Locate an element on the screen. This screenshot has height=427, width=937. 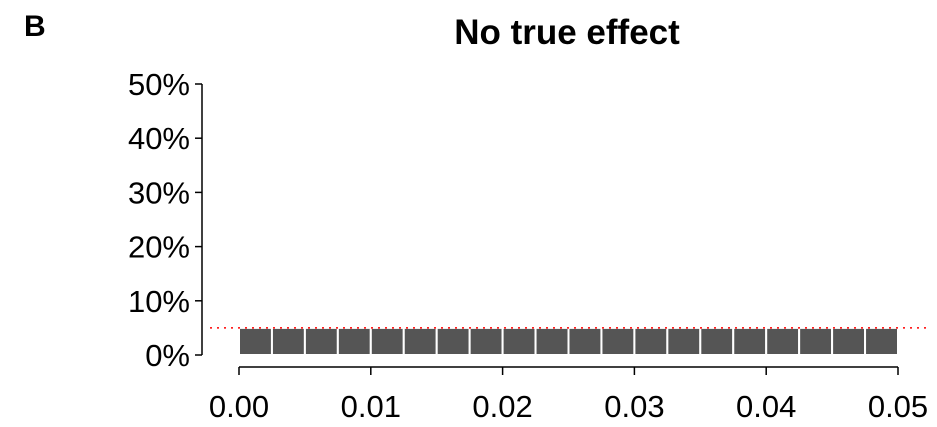
x-tick-label: 0.02 is located at coordinates (502, 405).